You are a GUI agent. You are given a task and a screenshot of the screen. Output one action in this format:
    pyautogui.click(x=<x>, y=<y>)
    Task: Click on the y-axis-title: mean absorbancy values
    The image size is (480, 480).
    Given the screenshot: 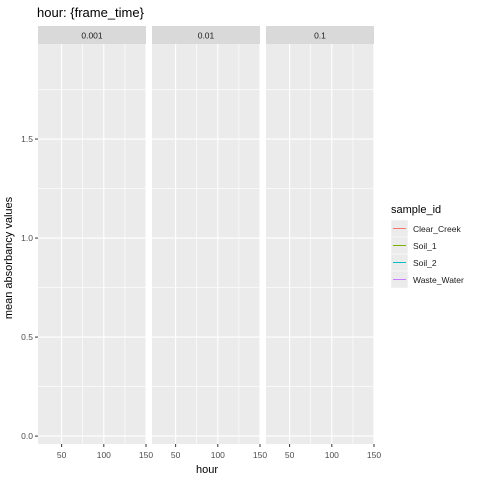 What is the action you would take?
    pyautogui.click(x=9, y=257)
    